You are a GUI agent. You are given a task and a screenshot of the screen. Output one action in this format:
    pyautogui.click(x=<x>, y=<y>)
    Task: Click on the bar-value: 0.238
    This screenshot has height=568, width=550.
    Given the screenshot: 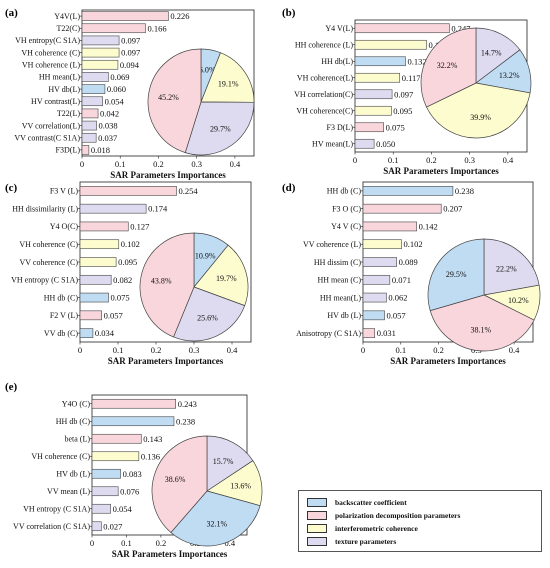 What is the action you would take?
    pyautogui.click(x=185, y=421)
    